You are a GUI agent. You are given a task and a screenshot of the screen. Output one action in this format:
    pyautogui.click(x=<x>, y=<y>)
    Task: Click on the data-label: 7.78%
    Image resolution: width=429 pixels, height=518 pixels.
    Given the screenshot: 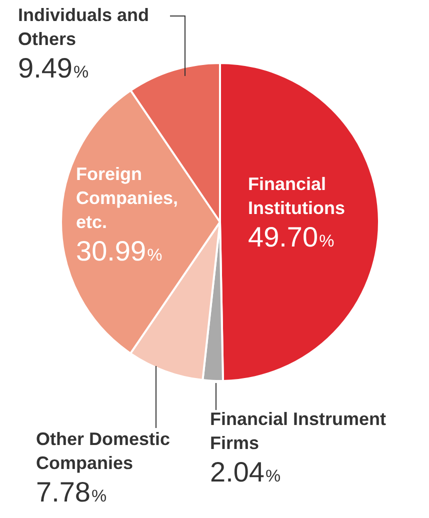 What is the action you would take?
    pyautogui.click(x=71, y=492)
    